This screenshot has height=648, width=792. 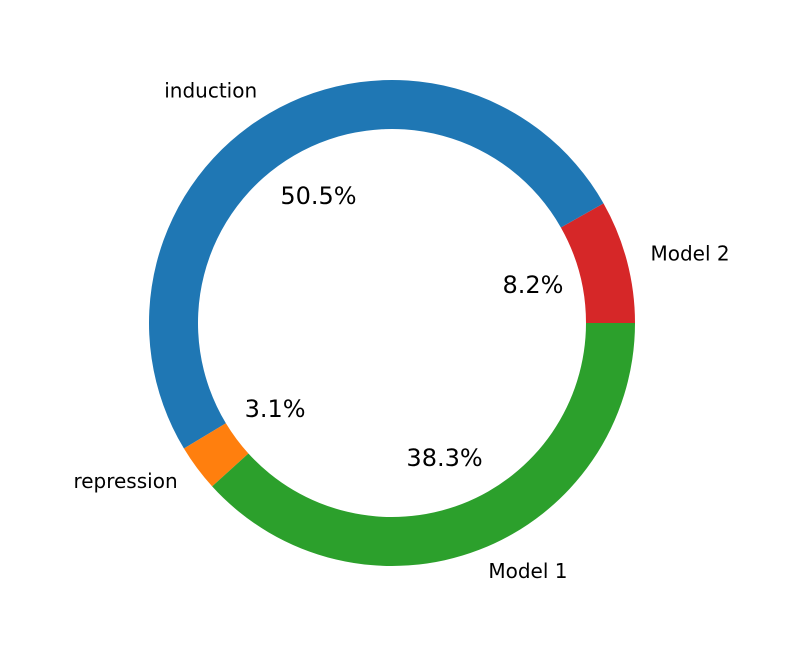 I want to click on percent-label: 3.1%, so click(x=275, y=409).